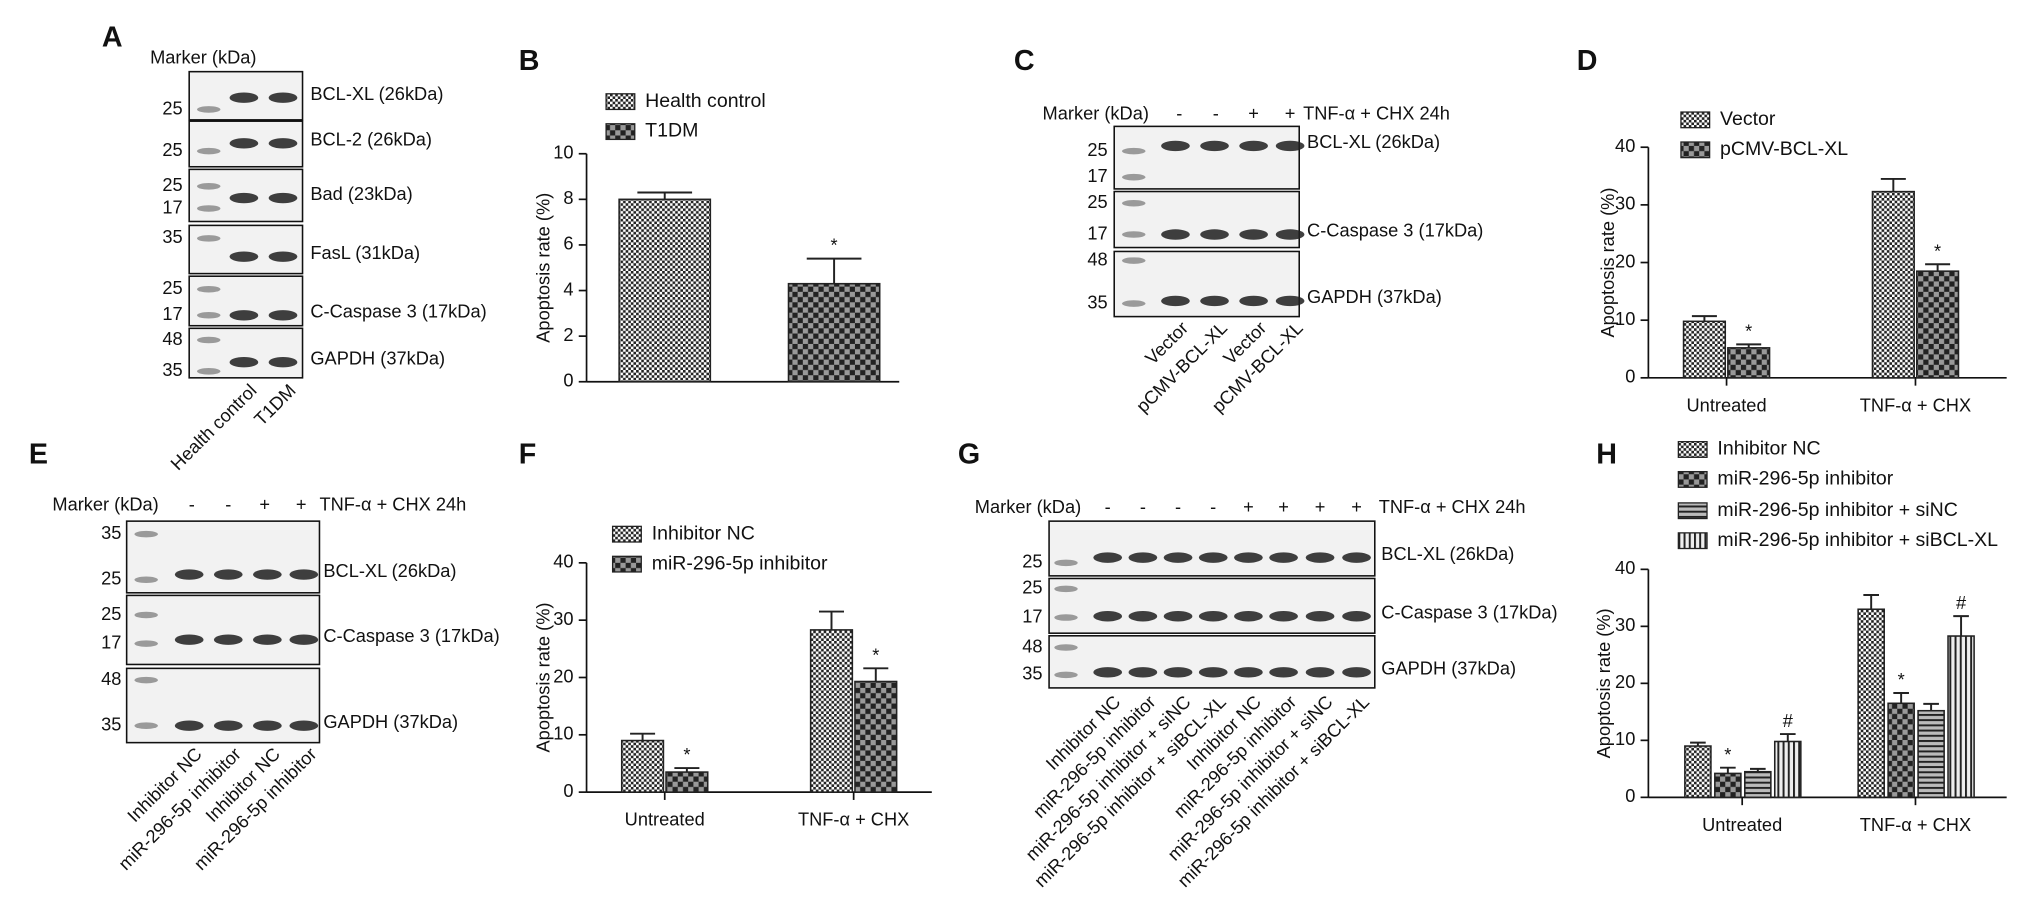 The image size is (2033, 912). I want to click on panel-letter: B, so click(529, 61).